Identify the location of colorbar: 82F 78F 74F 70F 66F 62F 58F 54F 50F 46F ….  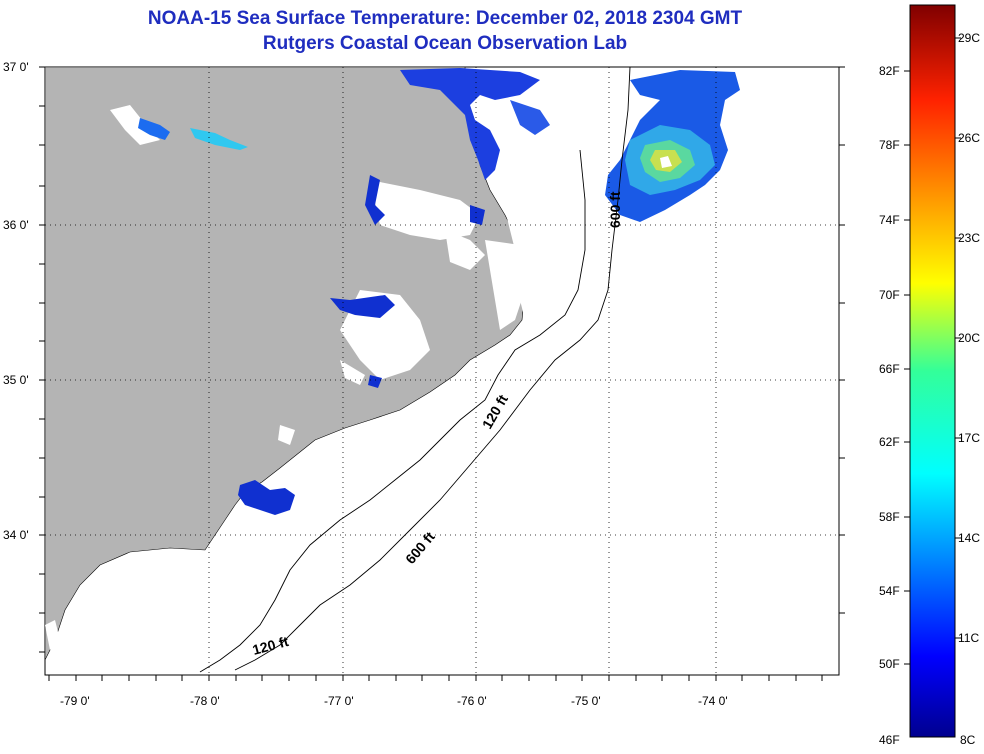
(929, 375).